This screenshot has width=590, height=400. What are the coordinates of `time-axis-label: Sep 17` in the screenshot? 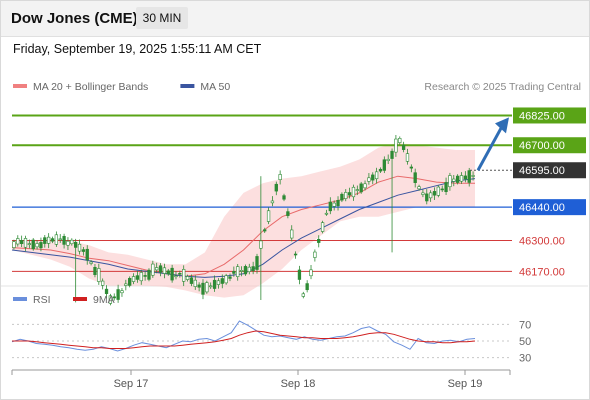 It's located at (131, 384).